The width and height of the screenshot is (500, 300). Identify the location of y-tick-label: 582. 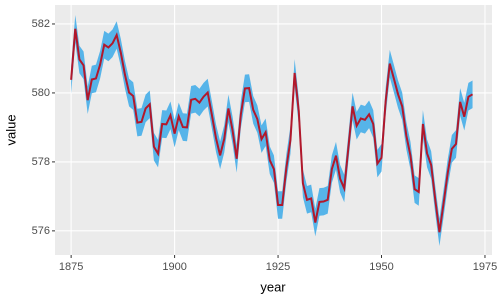
(41, 24).